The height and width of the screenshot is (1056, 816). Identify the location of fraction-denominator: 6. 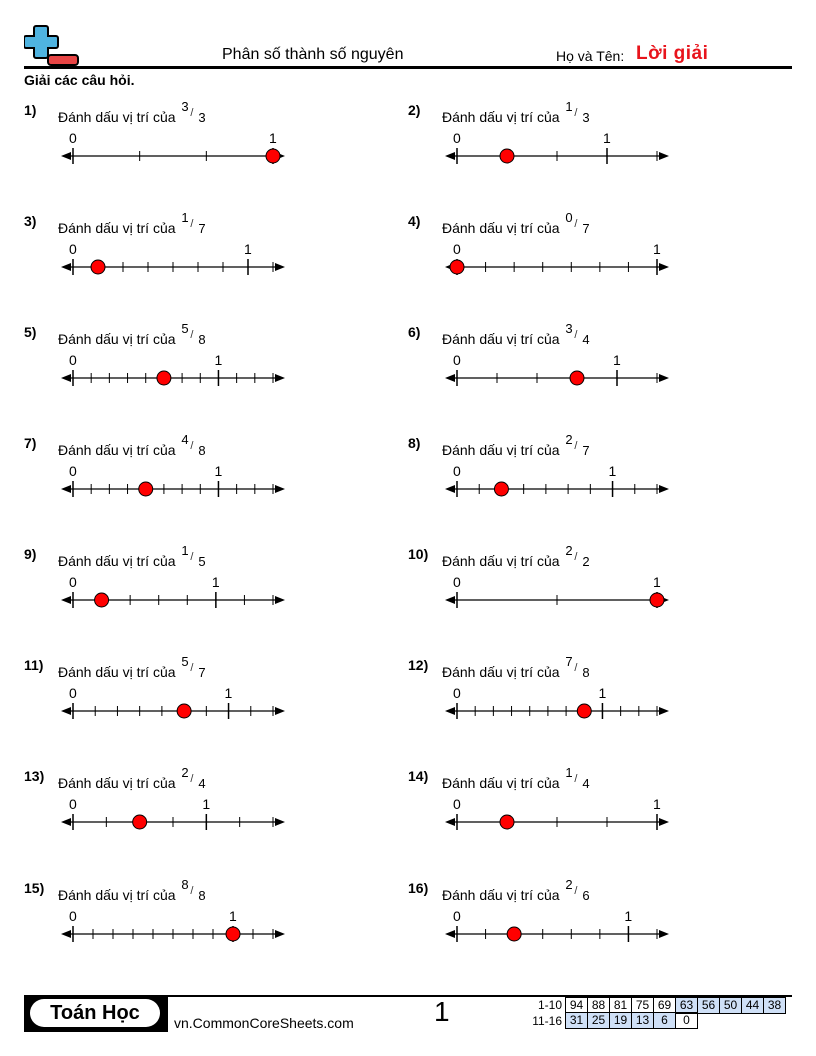
(586, 895).